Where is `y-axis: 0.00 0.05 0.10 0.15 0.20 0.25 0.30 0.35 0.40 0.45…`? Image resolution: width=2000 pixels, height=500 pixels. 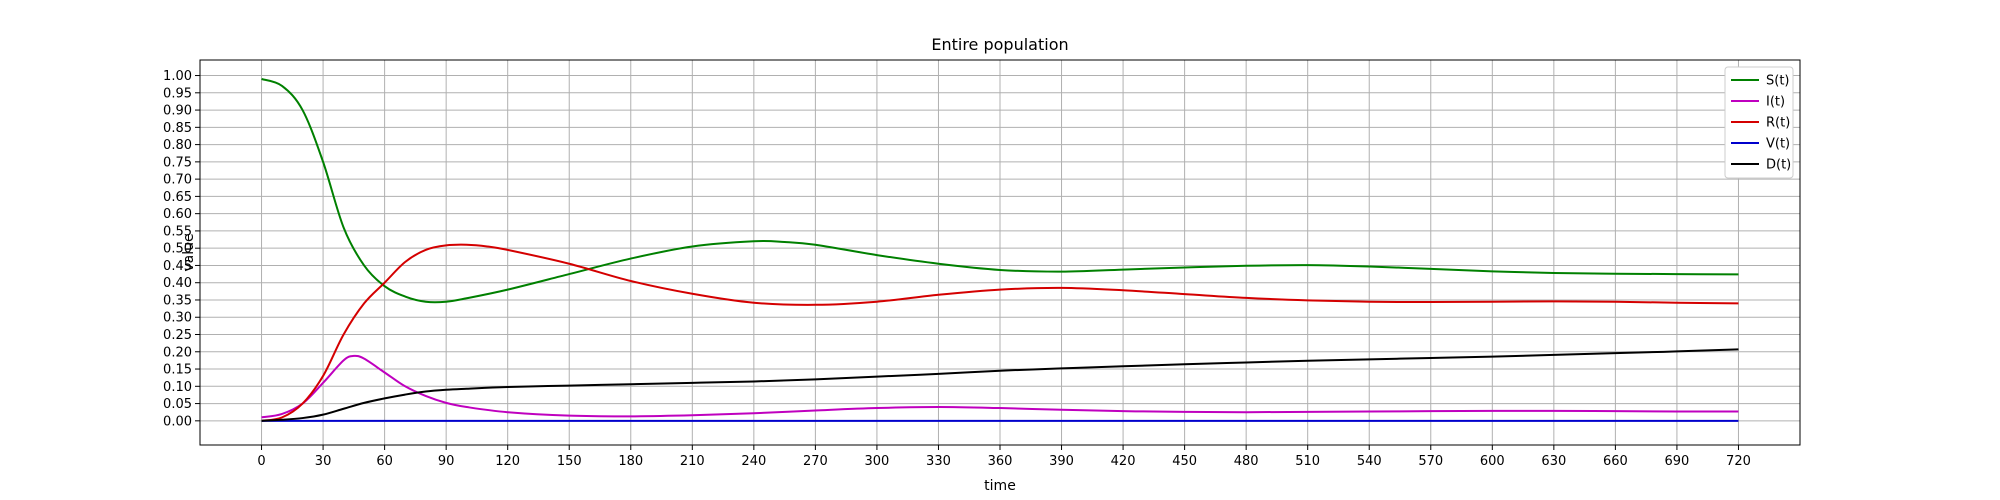
y-axis: 0.00 0.05 0.10 0.15 0.20 0.25 0.30 0.35 0.40 0.45… is located at coordinates (181, 249).